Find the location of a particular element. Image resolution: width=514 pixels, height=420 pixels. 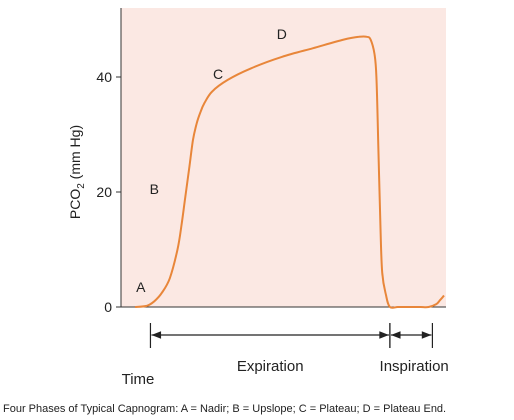

inspiration-arrow-left-head is located at coordinates (395, 335).